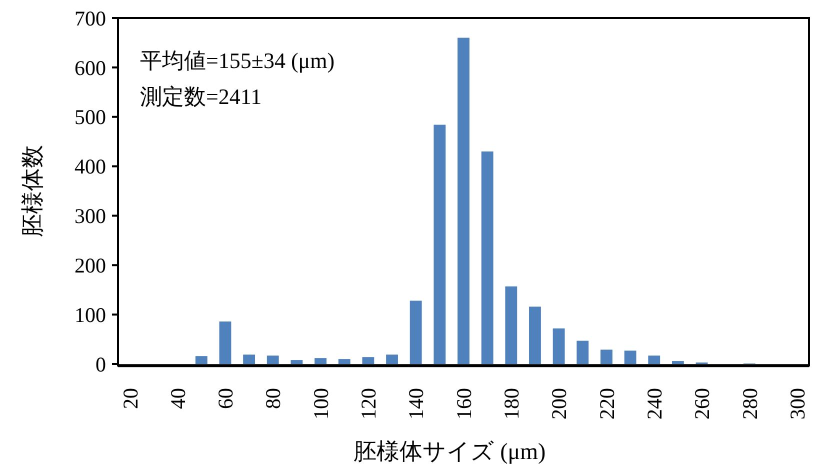 This screenshot has width=817, height=469. I want to click on y-tick-label: 0, so click(101, 364).